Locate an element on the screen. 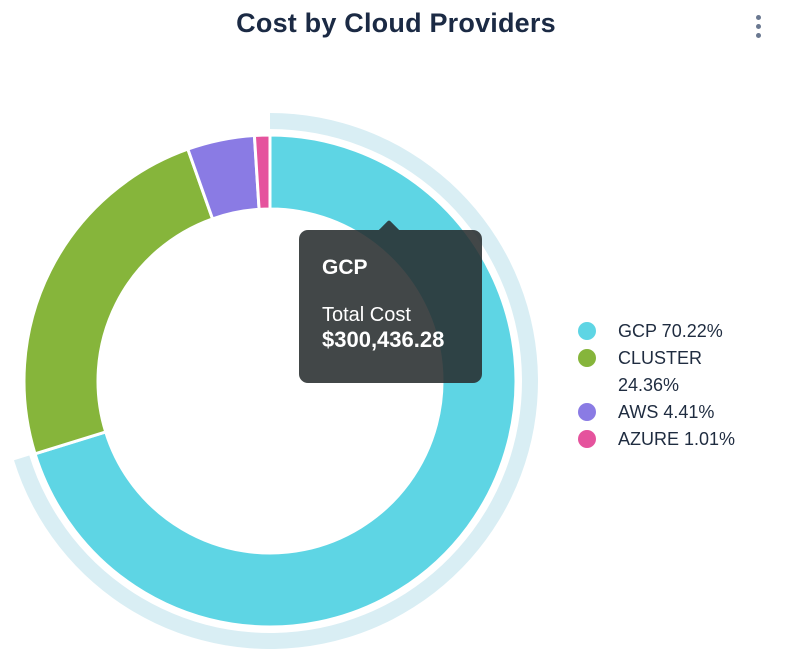 The image size is (792, 666). legend-item-gcp: GCP 70.22% is located at coordinates (664, 331).